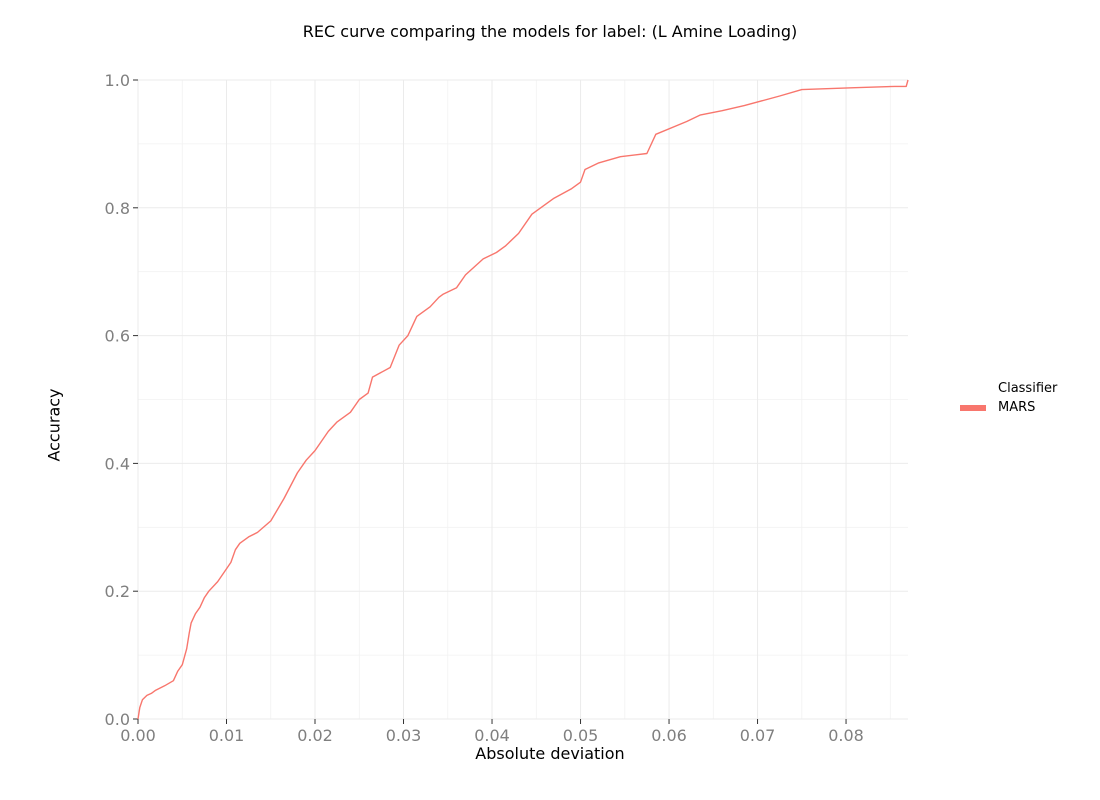 The height and width of the screenshot is (800, 1100). Describe the element at coordinates (758, 735) in the screenshot. I see `x-tick-label: 0.07` at that location.